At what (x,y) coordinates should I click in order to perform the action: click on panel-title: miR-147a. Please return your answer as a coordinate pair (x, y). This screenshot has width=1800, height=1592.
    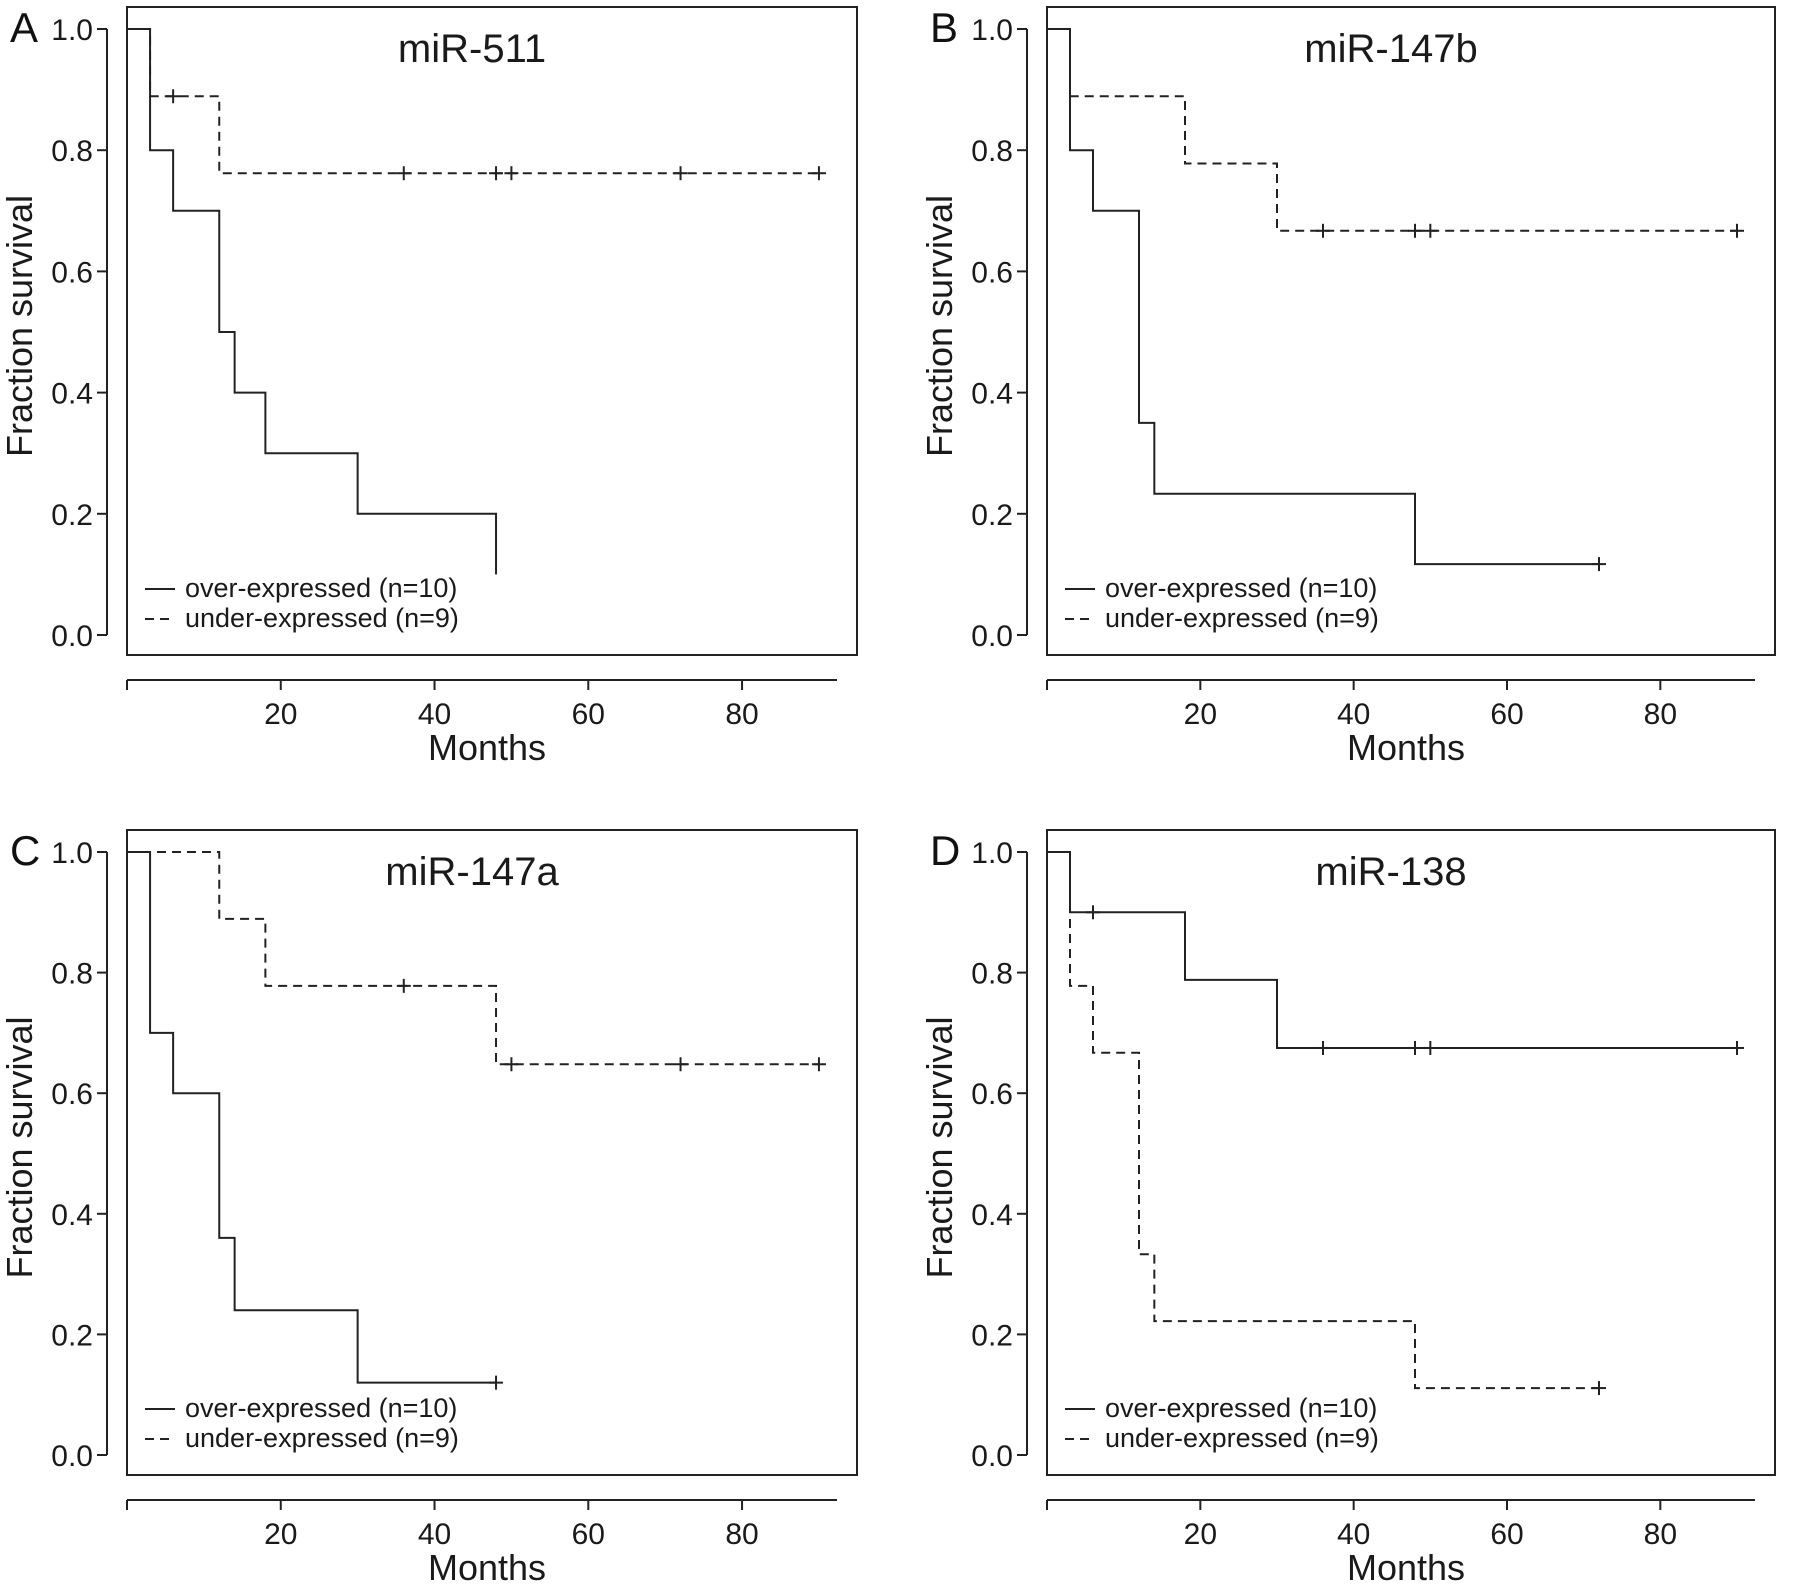
    Looking at the image, I should click on (472, 872).